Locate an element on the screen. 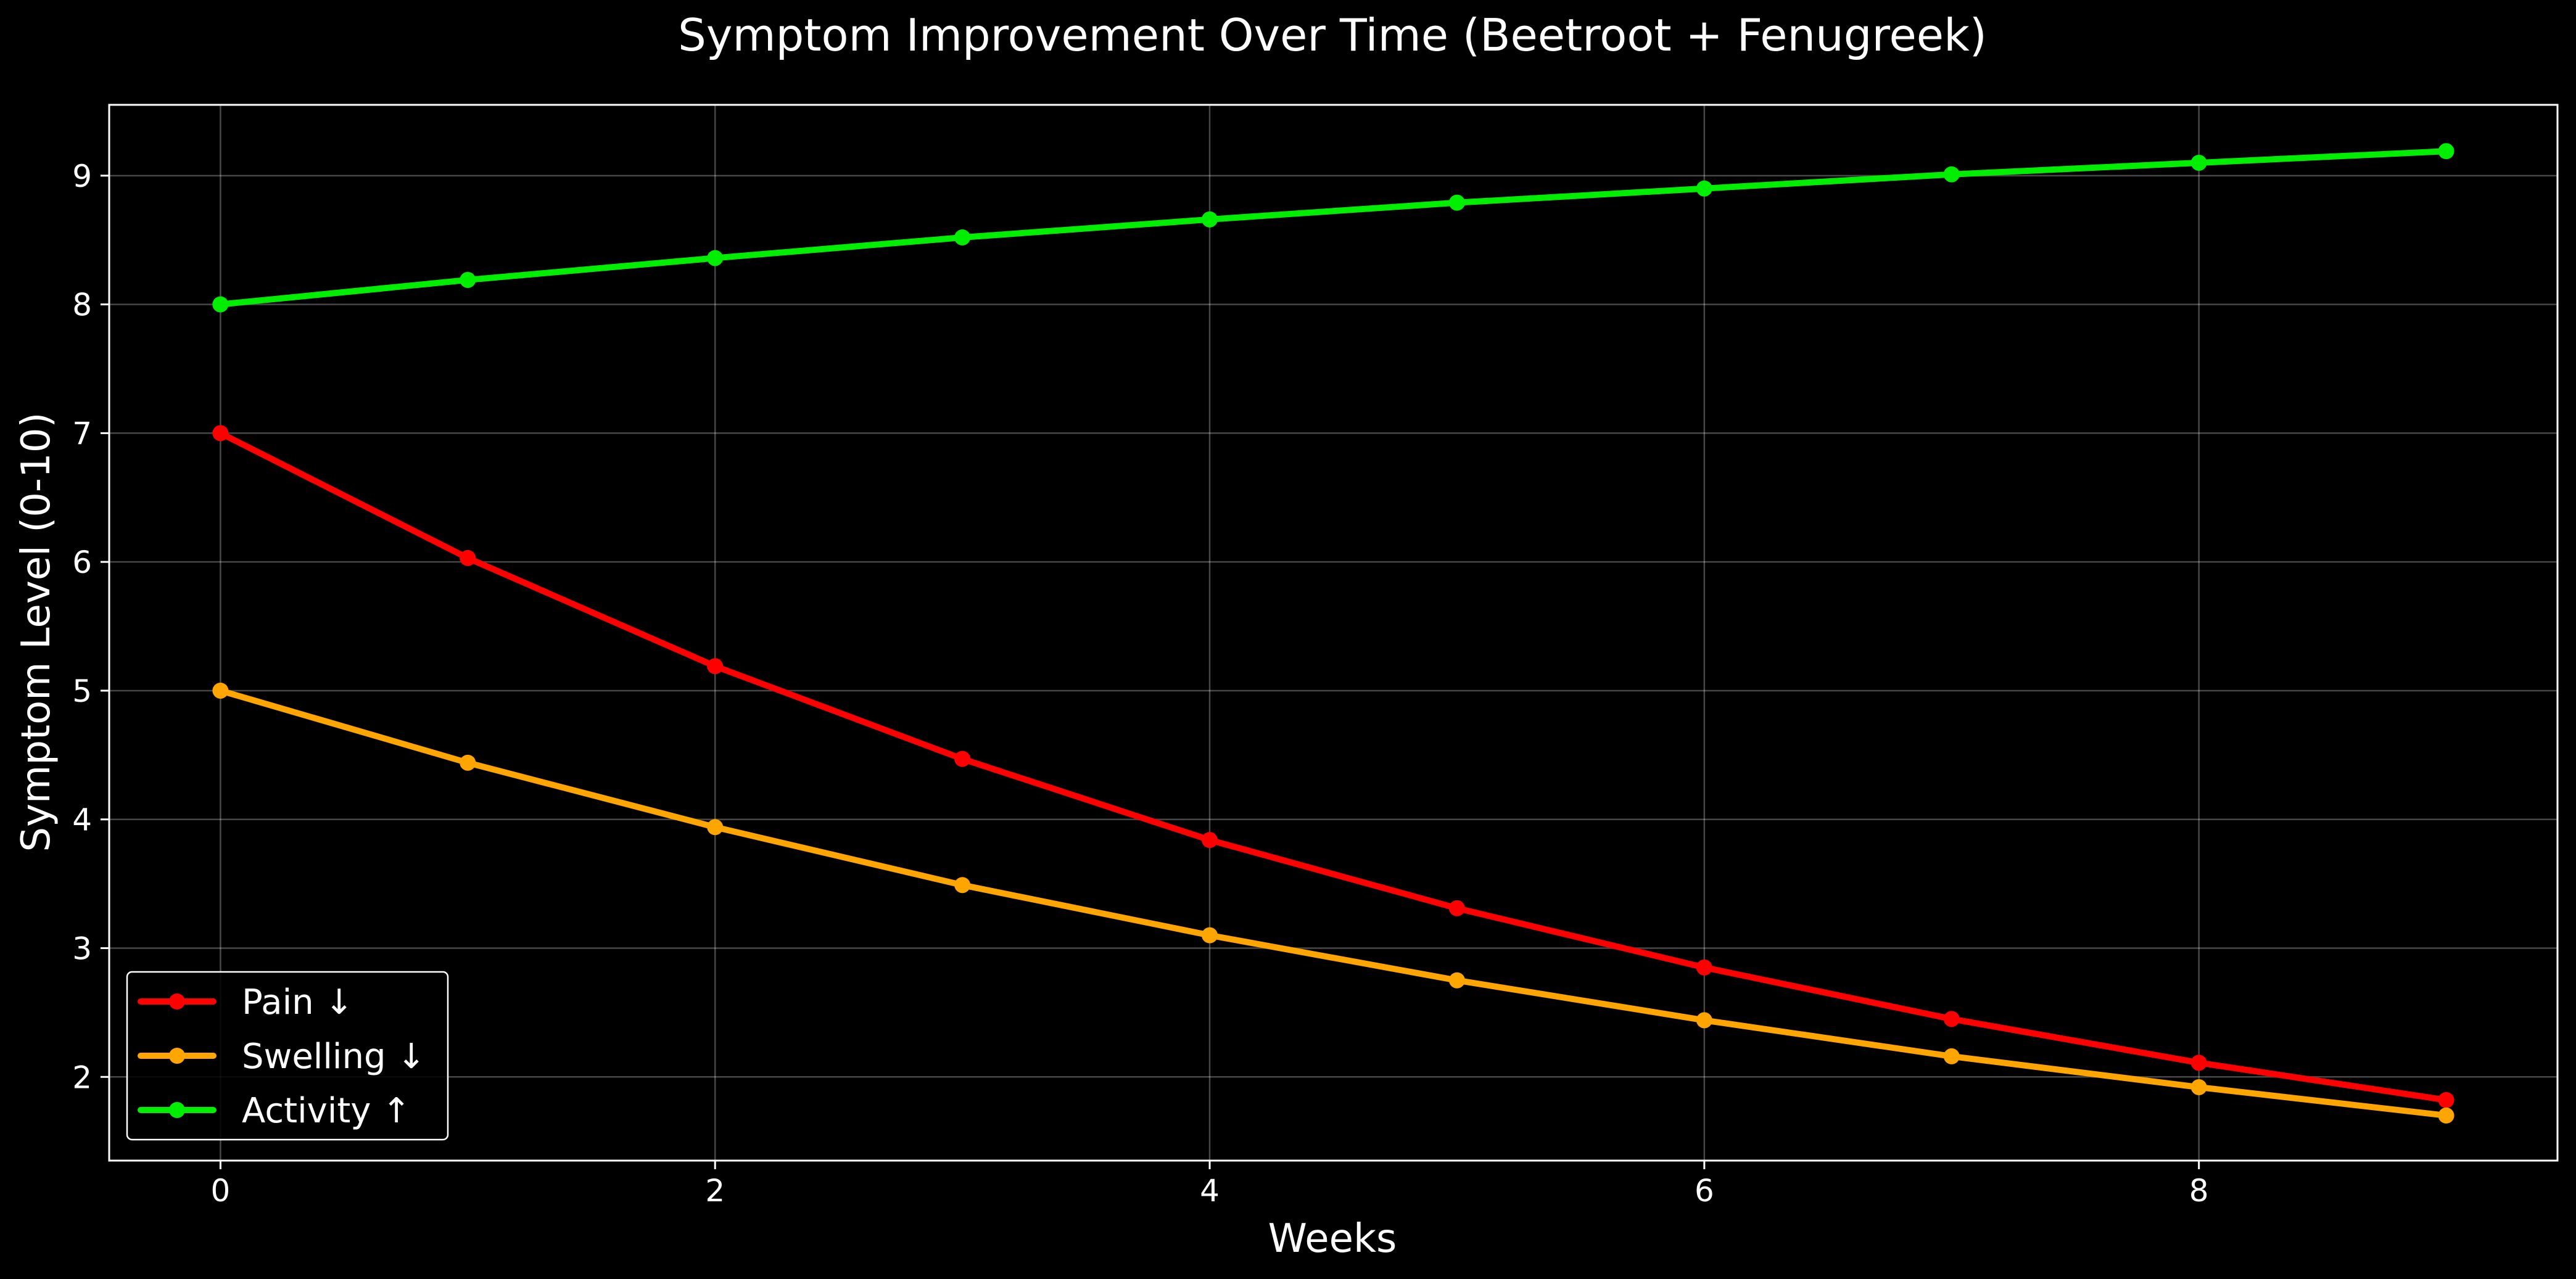  legend-item: Activity ↑ is located at coordinates (274, 1111).